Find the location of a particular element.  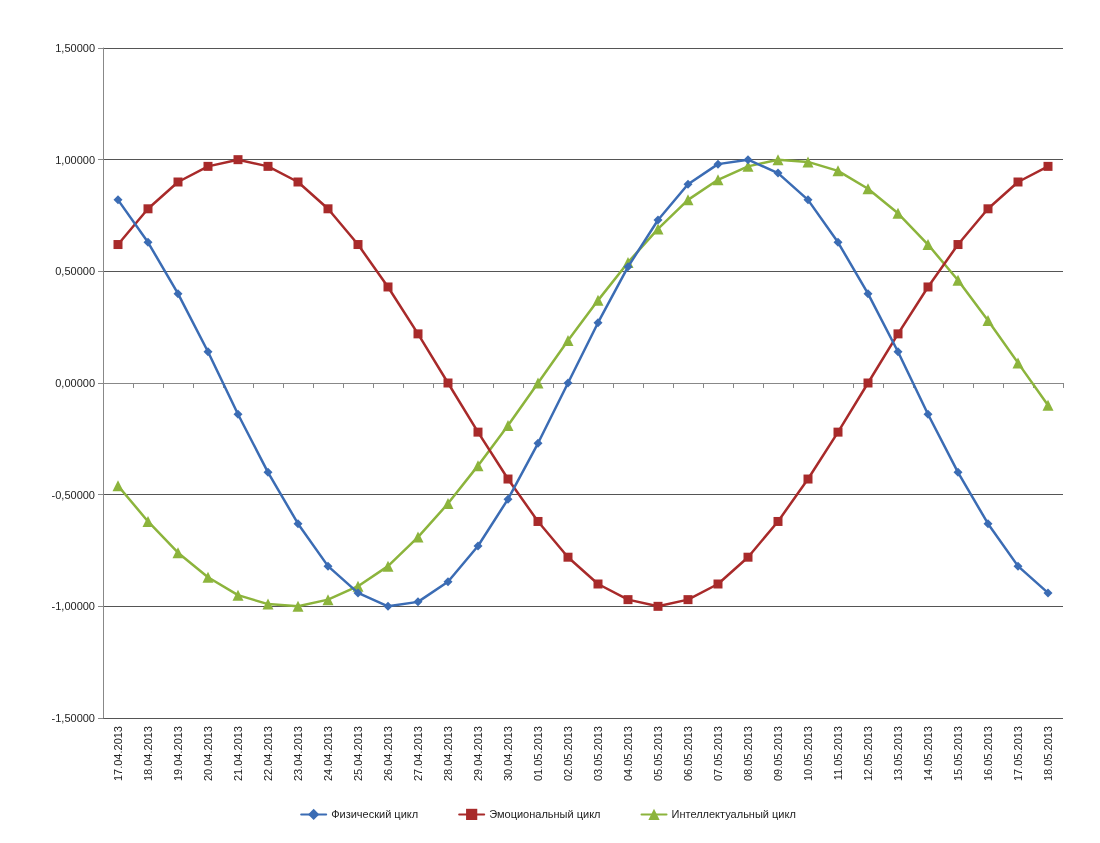

x-tick-label: 30.04.2013 is located at coordinates (508, 754).